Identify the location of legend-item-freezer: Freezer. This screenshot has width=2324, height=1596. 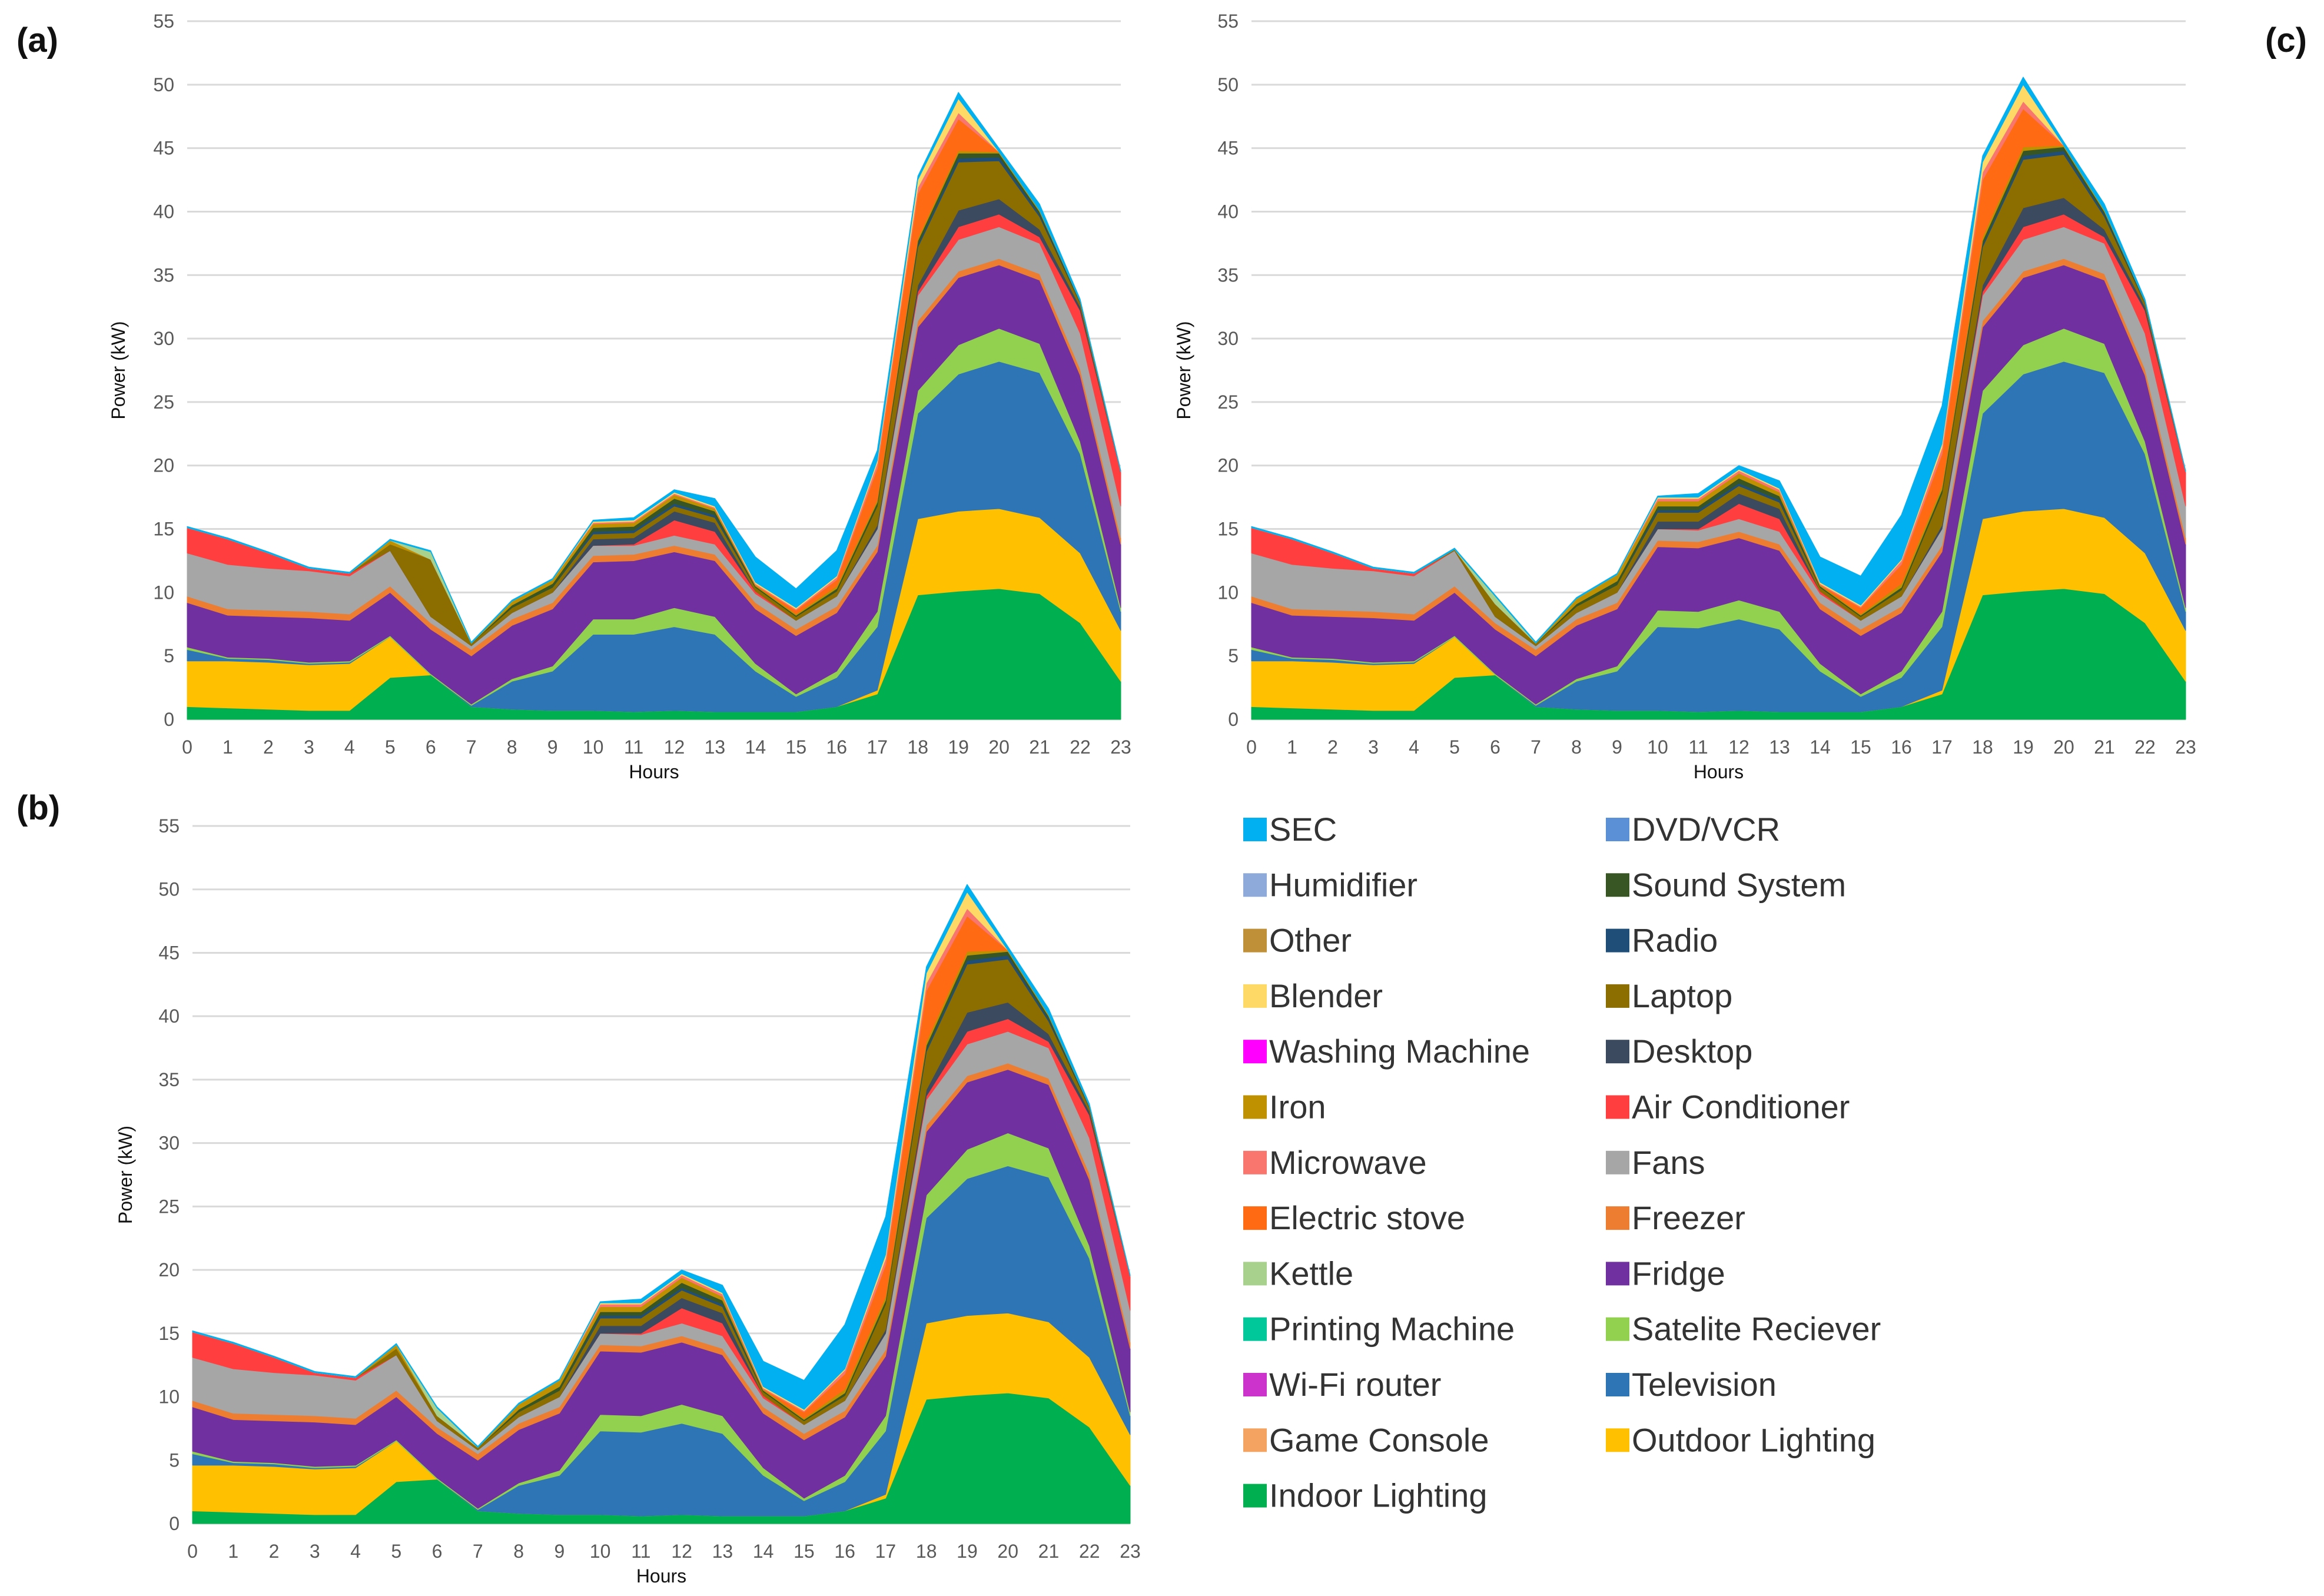
(1675, 1217).